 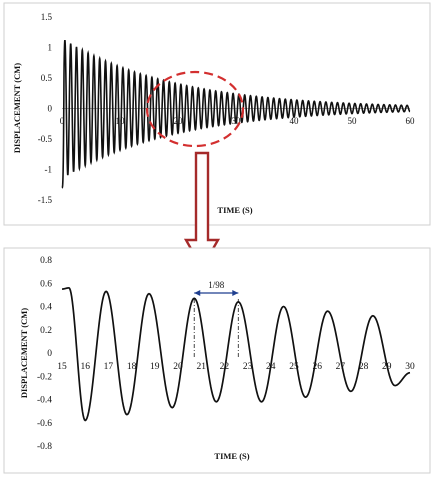 What do you see at coordinates (235, 293) in the screenshot?
I see `arrowhead-right-icon` at bounding box center [235, 293].